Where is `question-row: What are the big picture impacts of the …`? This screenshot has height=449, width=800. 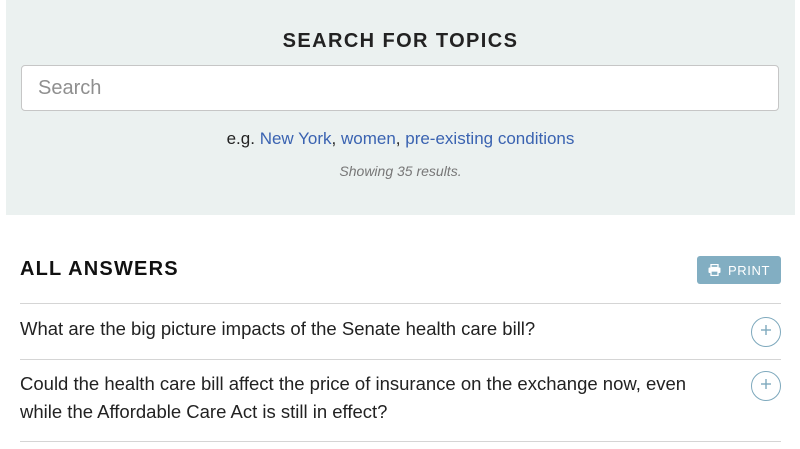
question-row: What are the big picture impacts of the … is located at coordinates (400, 331).